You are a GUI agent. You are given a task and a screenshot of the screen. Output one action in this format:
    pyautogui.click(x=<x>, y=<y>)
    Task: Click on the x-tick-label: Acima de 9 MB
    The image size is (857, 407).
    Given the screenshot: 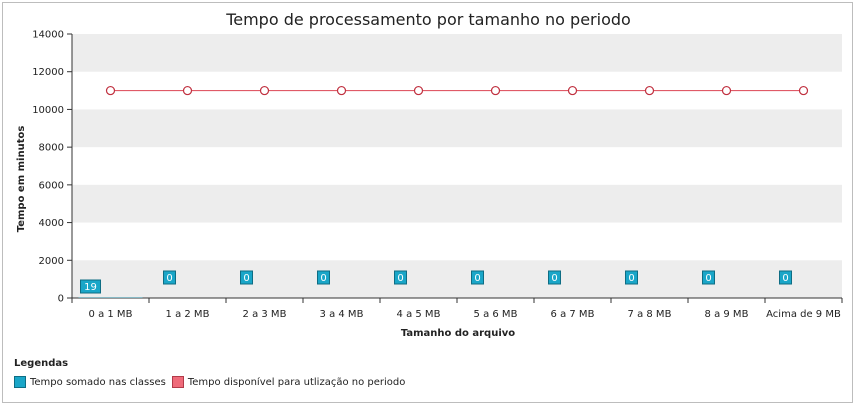 What is the action you would take?
    pyautogui.click(x=803, y=314)
    